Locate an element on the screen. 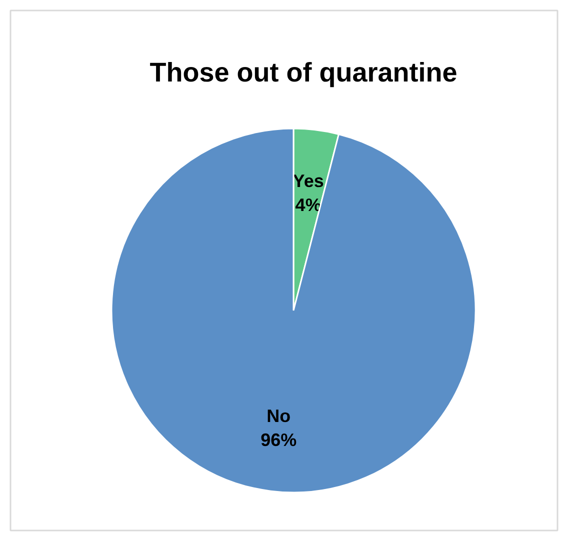 The width and height of the screenshot is (567, 540). data-label: 96% is located at coordinates (278, 440).